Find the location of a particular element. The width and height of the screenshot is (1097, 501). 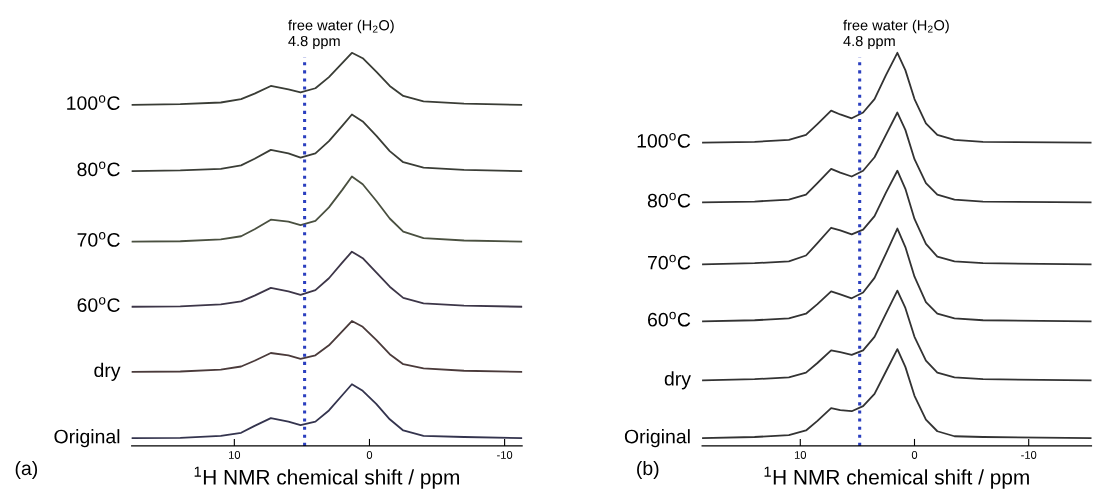

text: (b) is located at coordinates (648, 469).